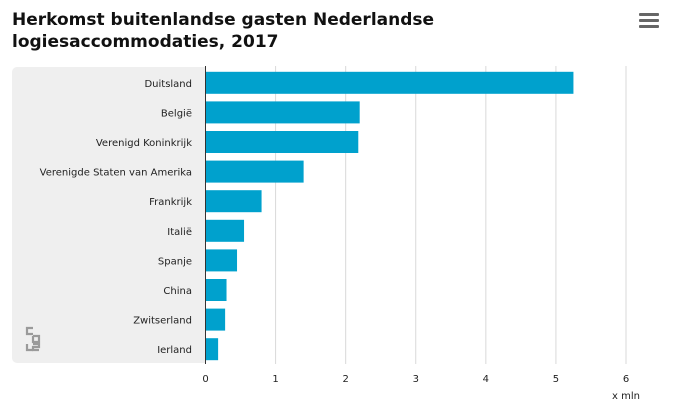  Describe the element at coordinates (179, 232) in the screenshot. I see `category-label: Italië` at that location.